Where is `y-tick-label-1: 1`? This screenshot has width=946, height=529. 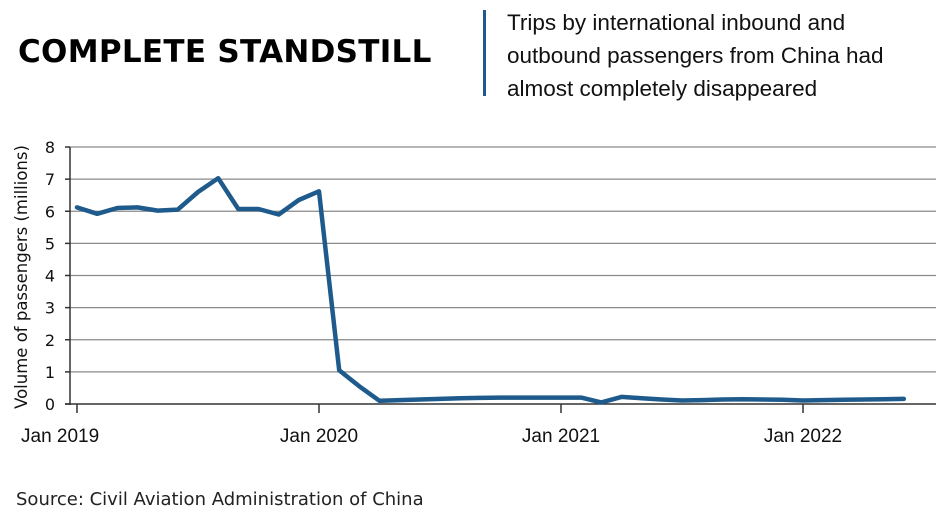 y-tick-label-1: 1 is located at coordinates (50, 372).